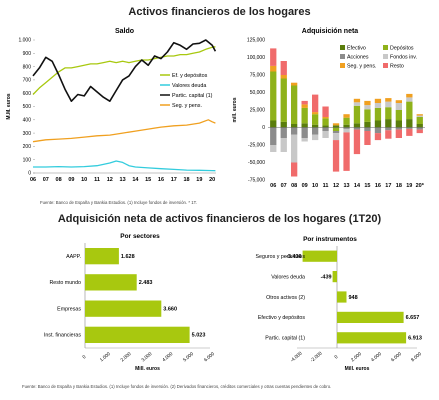 The image size is (439, 400). Describe the element at coordinates (346, 186) in the screenshot. I see `x-tick-label: 13` at that location.